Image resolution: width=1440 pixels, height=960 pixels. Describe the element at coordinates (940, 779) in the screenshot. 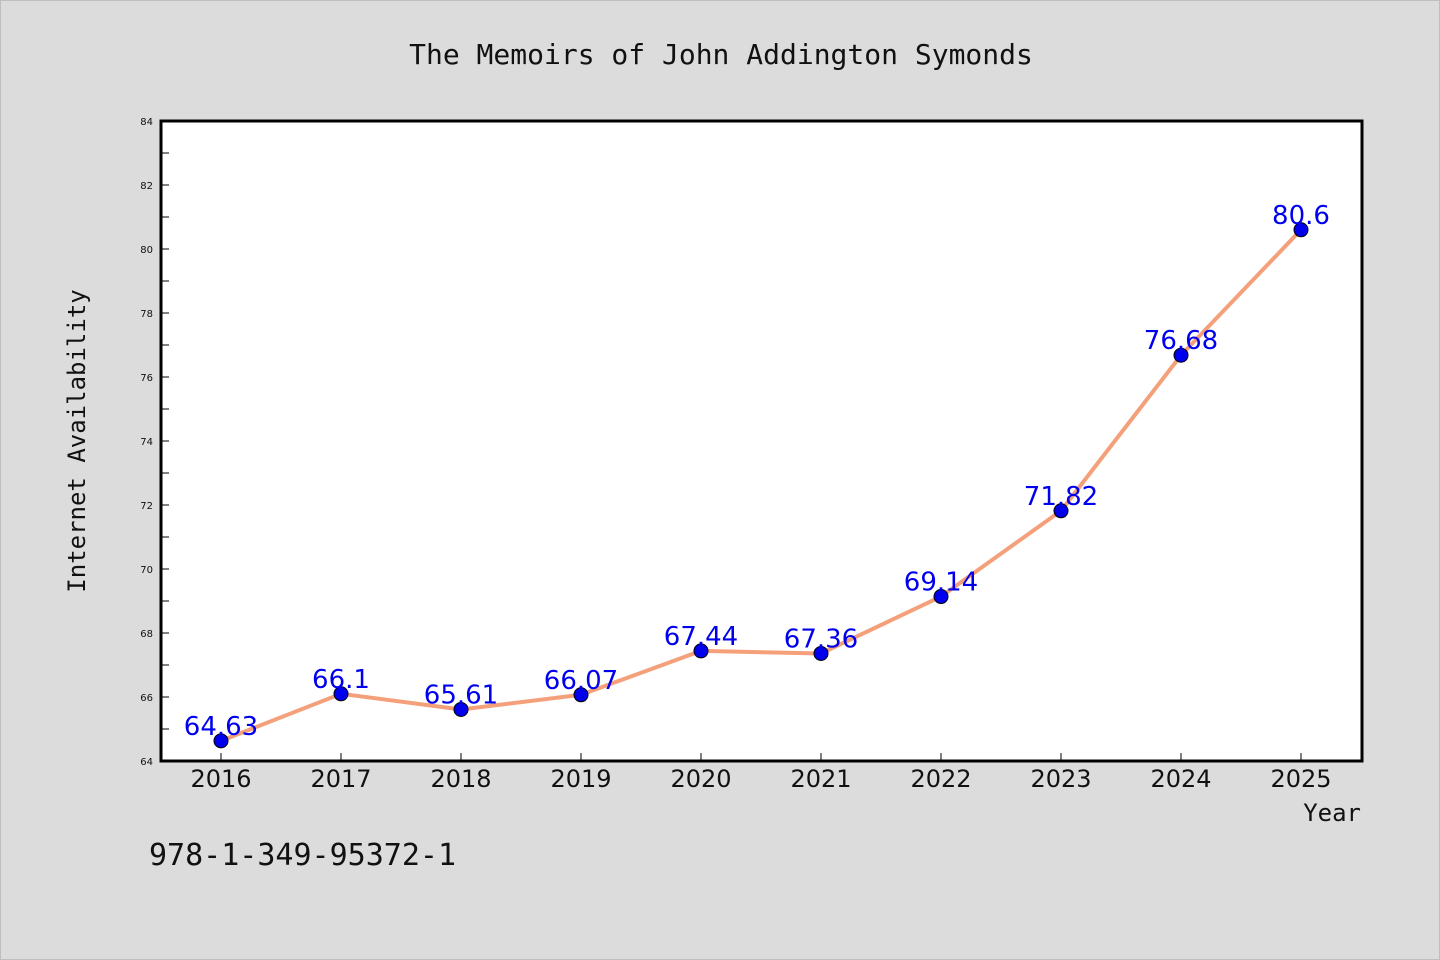

I see `x-tick-label: 2022` at that location.